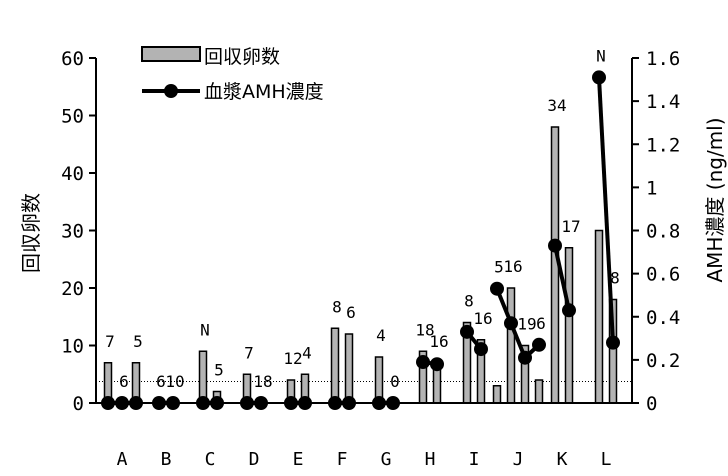 The image size is (728, 476). Describe the element at coordinates (663, 102) in the screenshot. I see `right-tick-label: 1.4` at that location.